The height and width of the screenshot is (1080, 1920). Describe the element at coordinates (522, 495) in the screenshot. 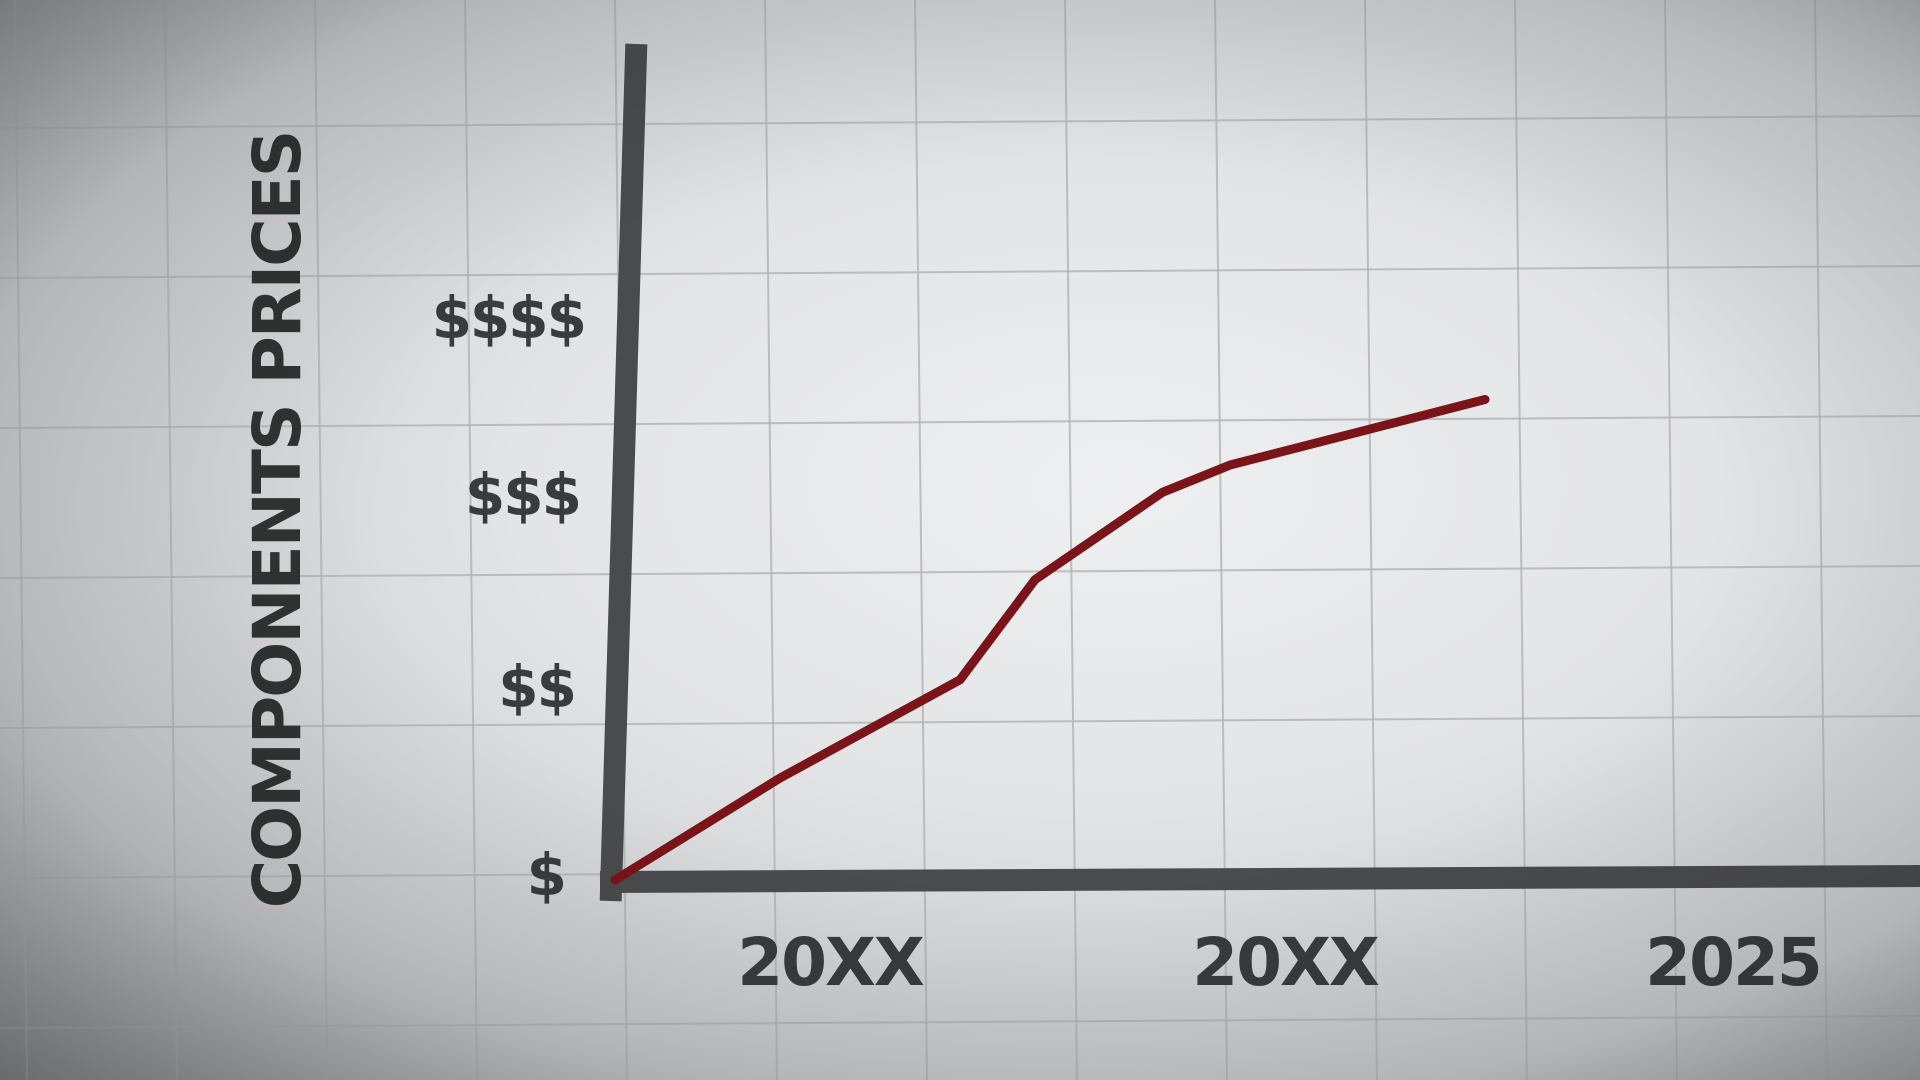

I see `y-tick-label: $$$` at that location.